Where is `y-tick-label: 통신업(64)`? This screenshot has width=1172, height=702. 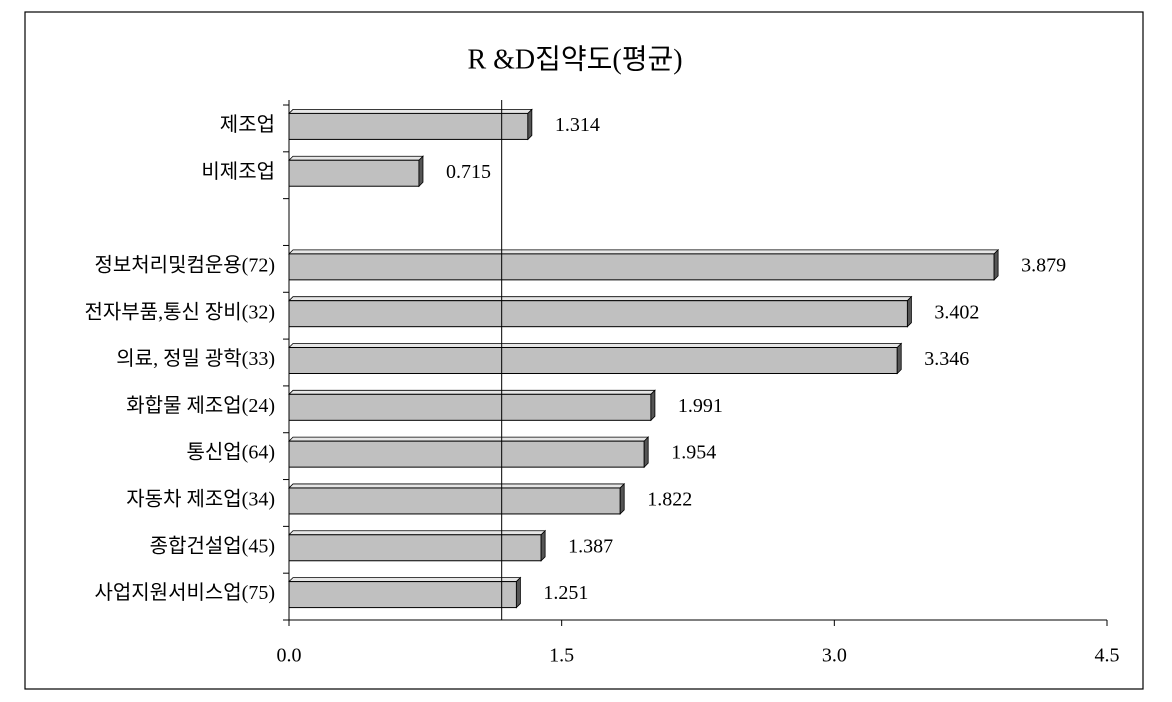
y-tick-label: 통신업(64) is located at coordinates (230, 452).